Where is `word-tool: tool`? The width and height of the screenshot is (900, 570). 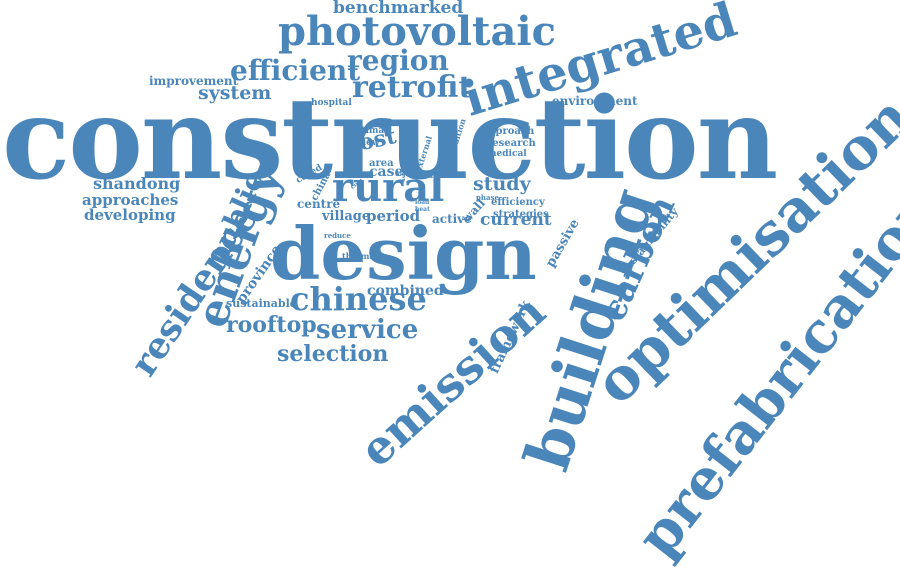 word-tool: tool is located at coordinates (402, 174).